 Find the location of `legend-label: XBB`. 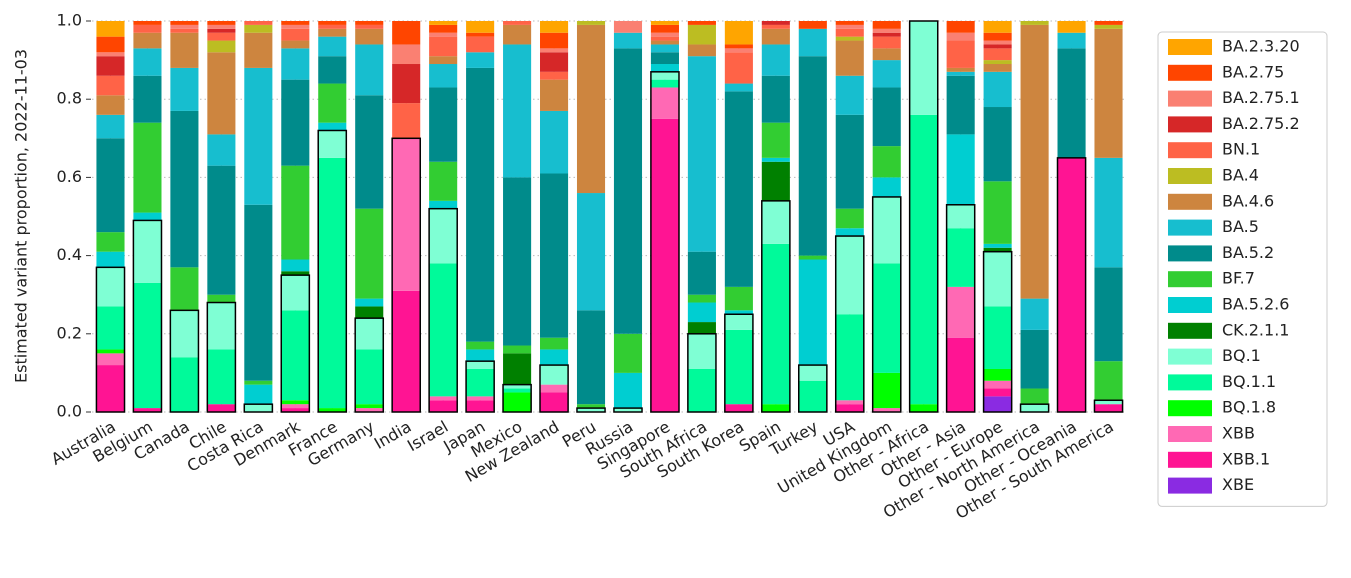

legend-label: XBB is located at coordinates (1238, 433).